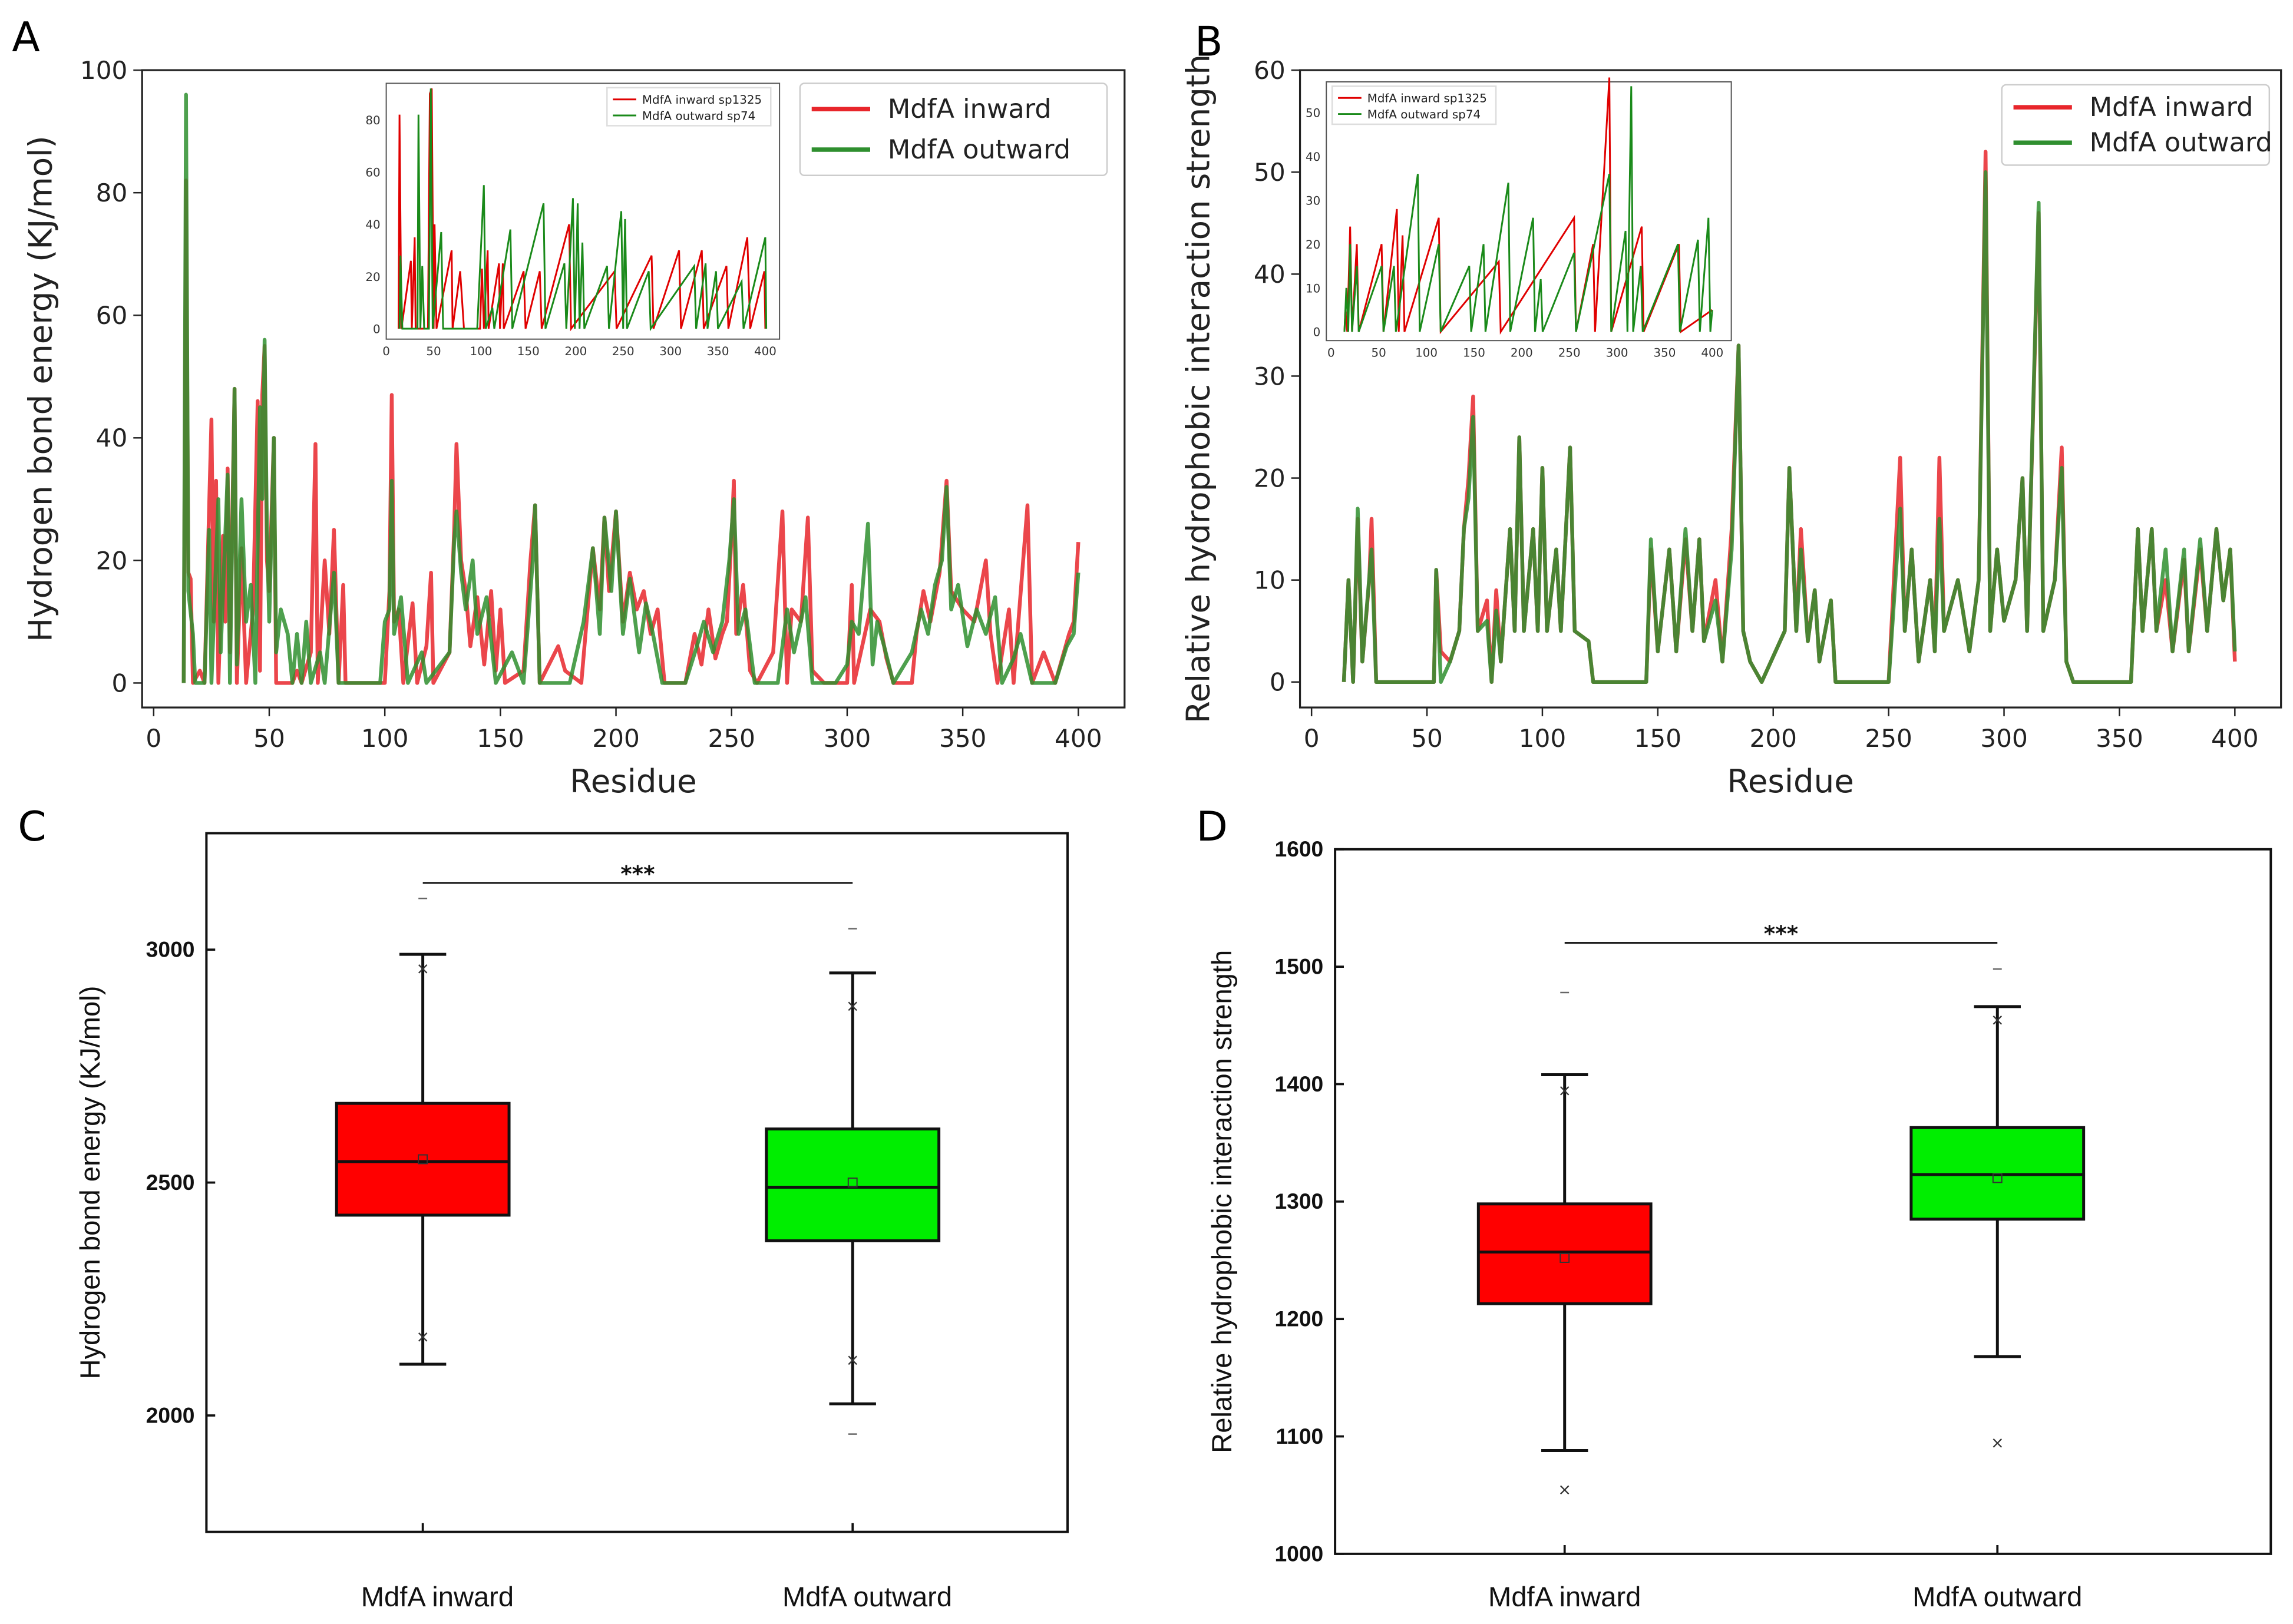 The height and width of the screenshot is (1624, 2293). I want to click on y-tick-label: 10, so click(1270, 580).